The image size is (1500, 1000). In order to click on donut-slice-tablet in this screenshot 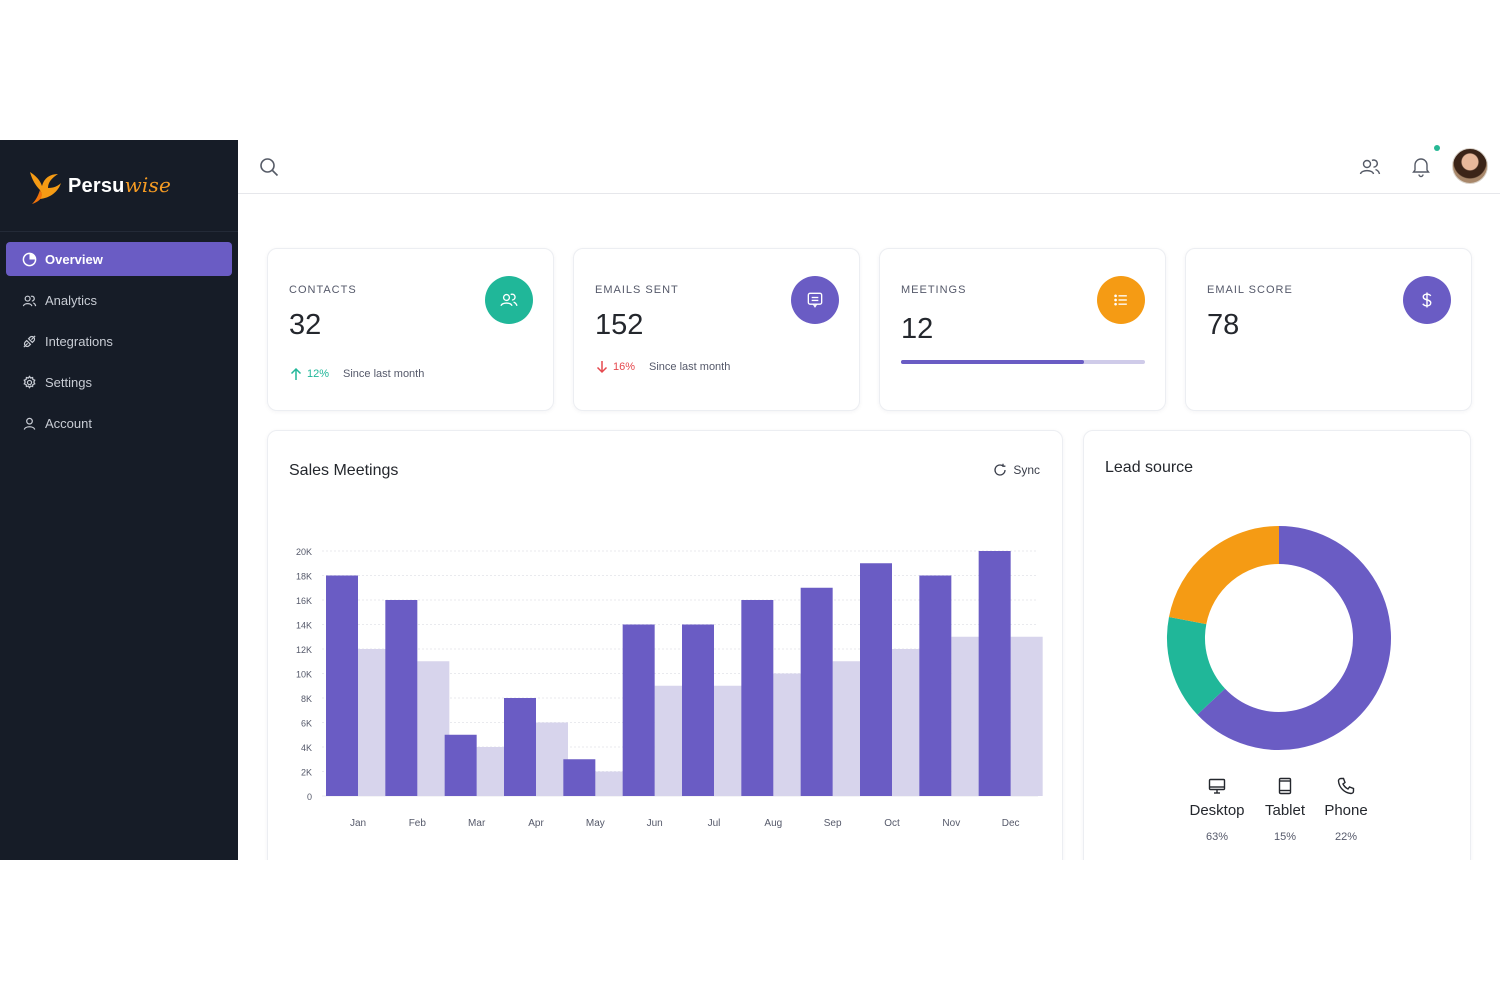, I will do `click(1196, 666)`.